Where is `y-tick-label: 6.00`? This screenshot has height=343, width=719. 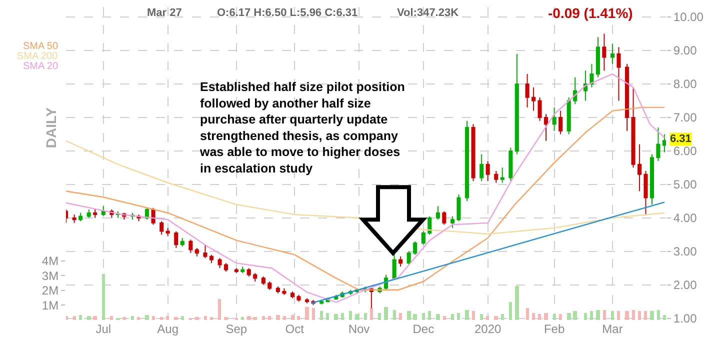 y-tick-label: 6.00 is located at coordinates (685, 151).